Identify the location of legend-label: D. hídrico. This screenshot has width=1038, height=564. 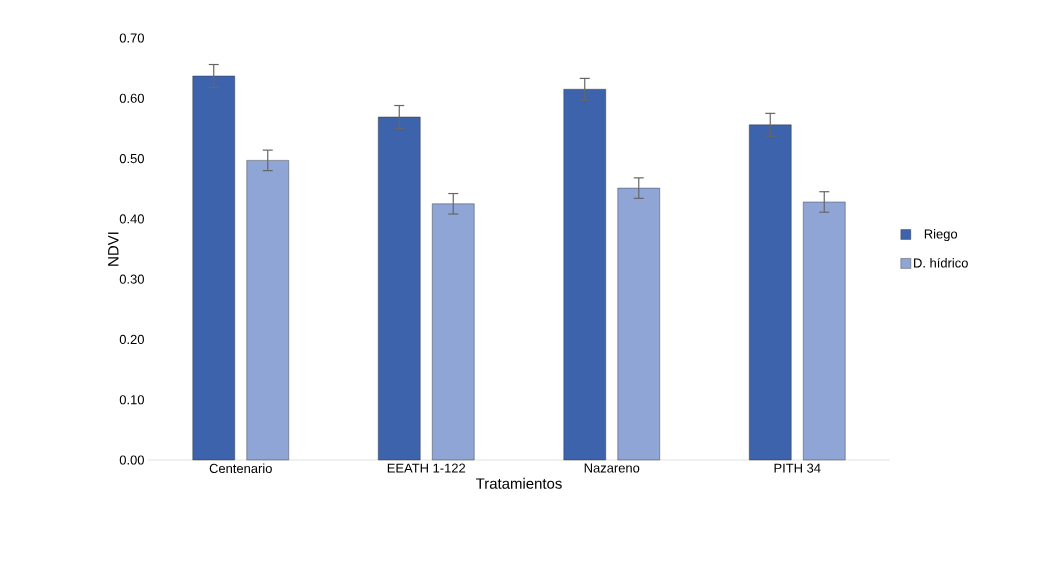
(941, 262).